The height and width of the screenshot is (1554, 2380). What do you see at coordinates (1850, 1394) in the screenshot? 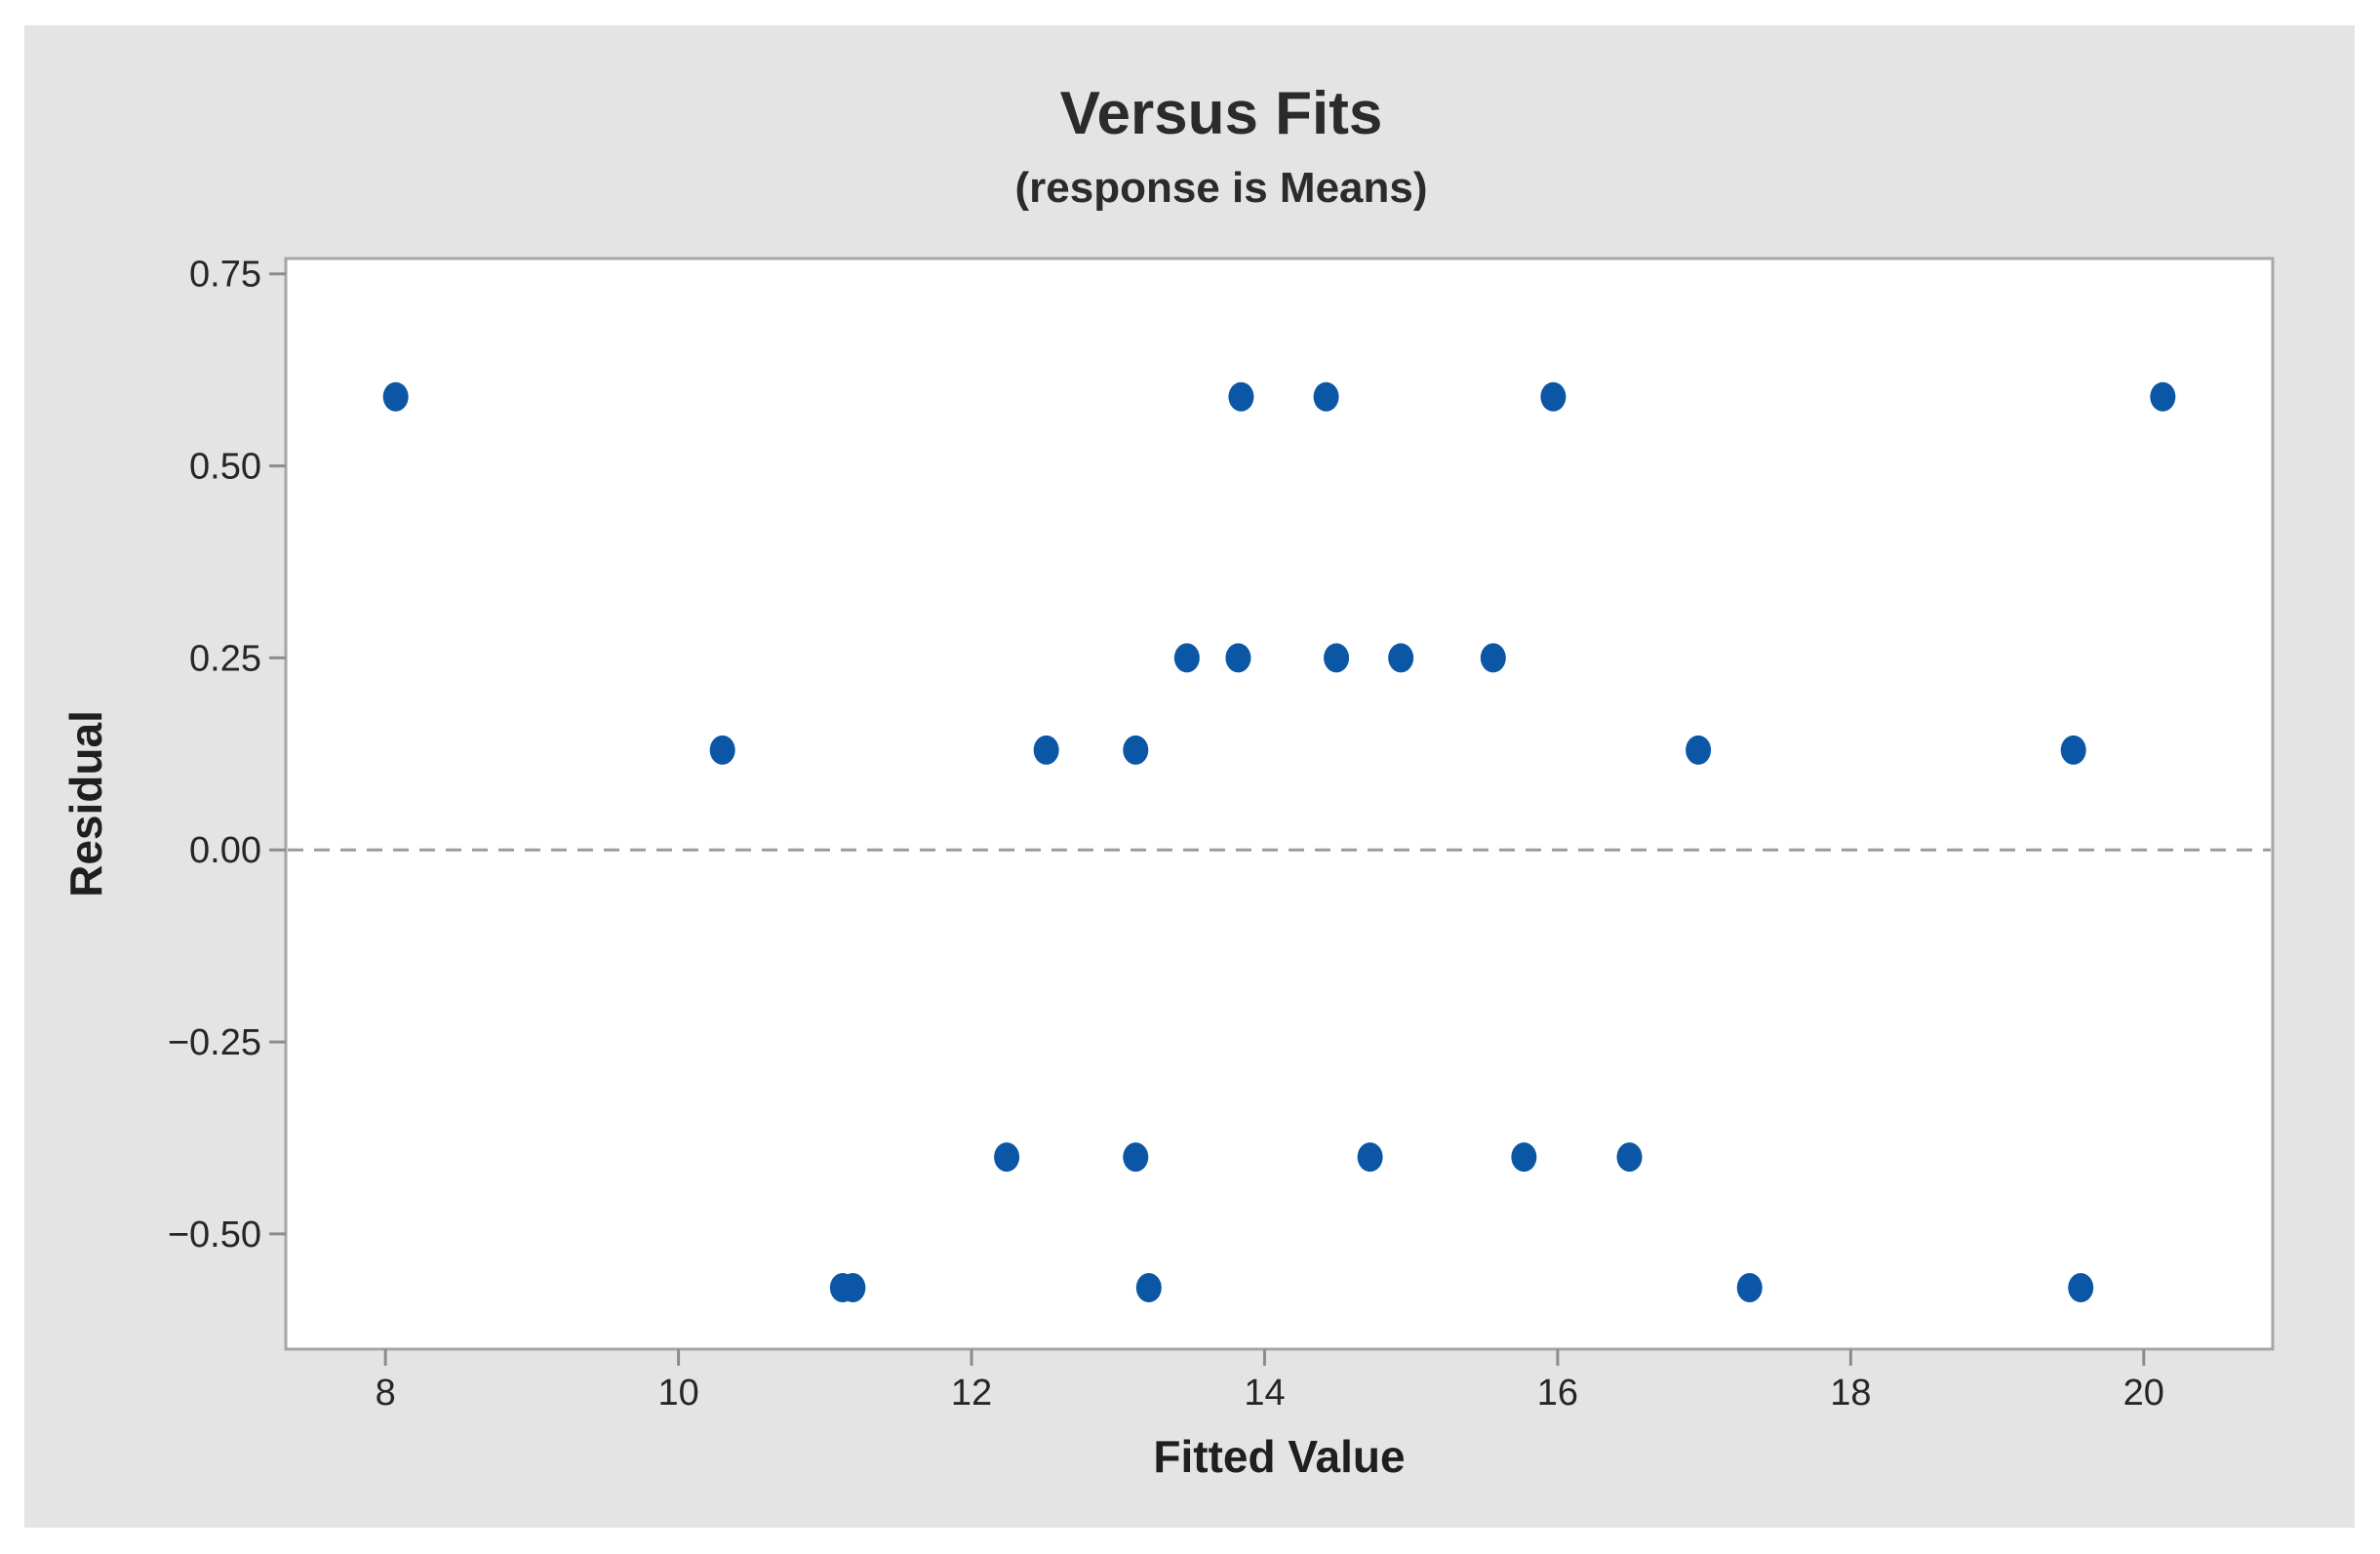
I see `x-tick-label: 18` at bounding box center [1850, 1394].